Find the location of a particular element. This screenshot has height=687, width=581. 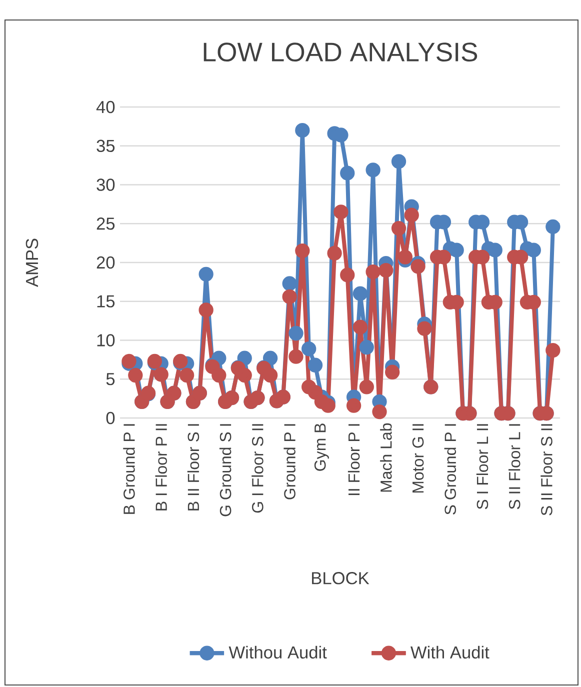

x-tick-label: Gym B is located at coordinates (321, 447).